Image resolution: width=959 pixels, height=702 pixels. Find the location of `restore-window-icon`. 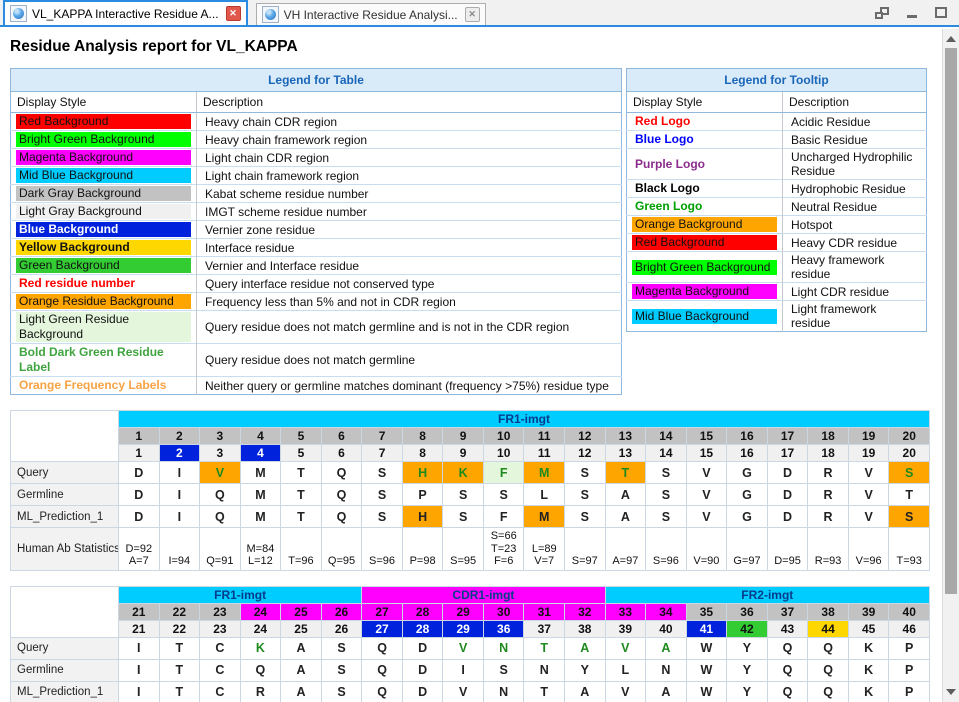

restore-window-icon is located at coordinates (882, 13).